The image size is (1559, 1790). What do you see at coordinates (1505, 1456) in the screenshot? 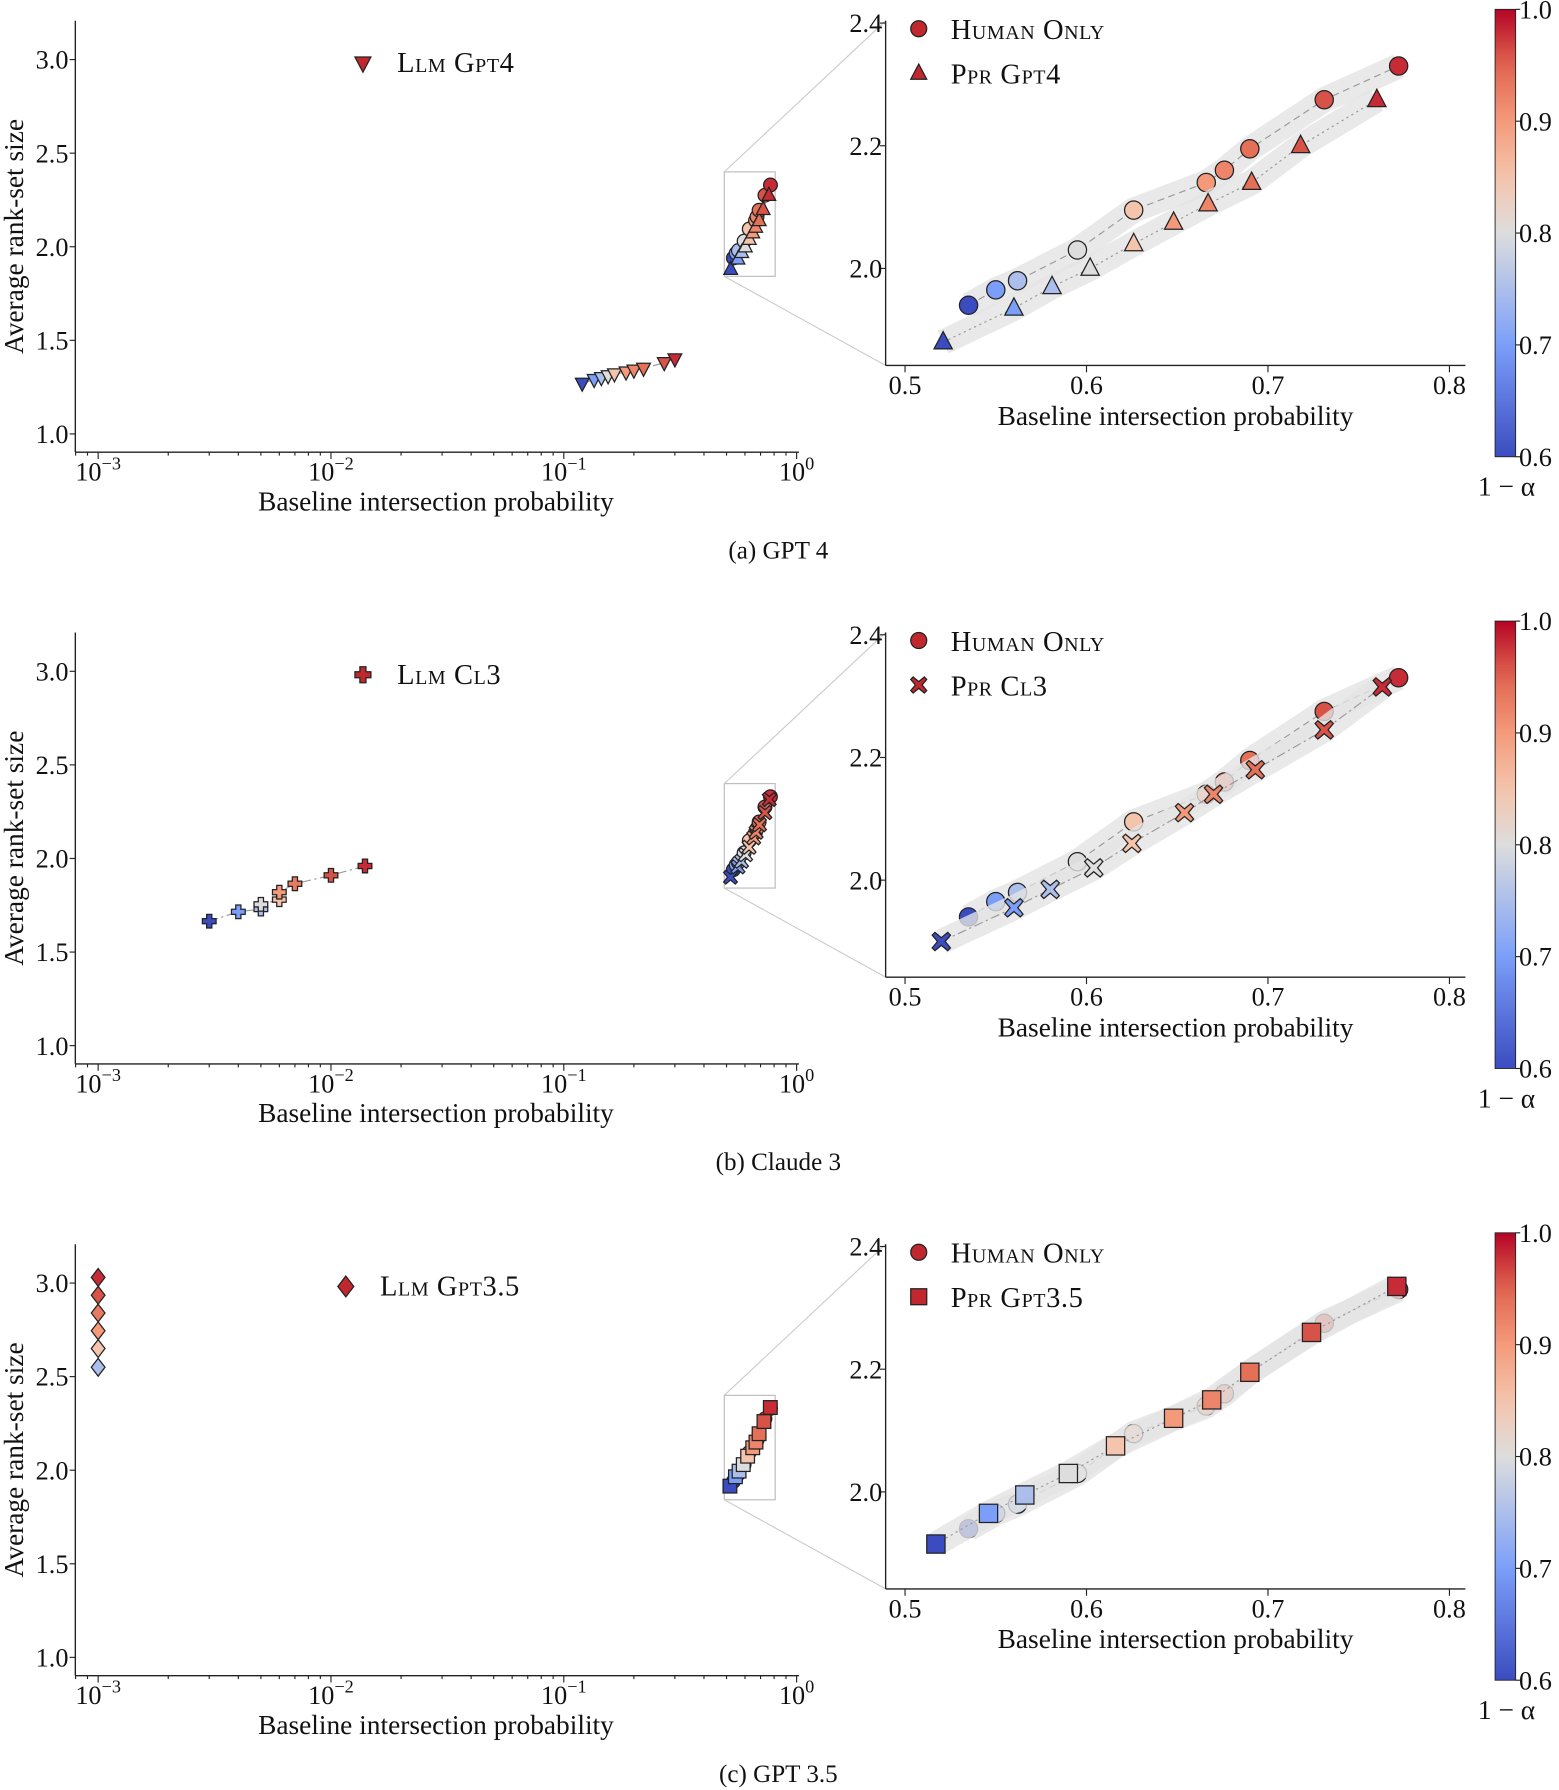
I see `colorbar-scale` at bounding box center [1505, 1456].